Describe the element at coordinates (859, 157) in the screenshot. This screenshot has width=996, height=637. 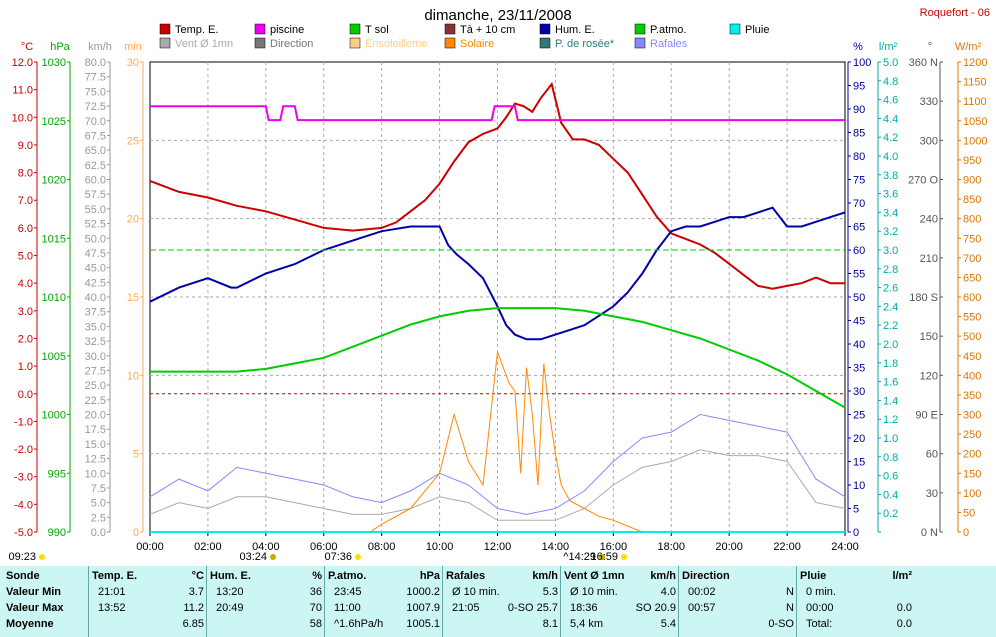
I see `right-axis-label: 80` at that location.